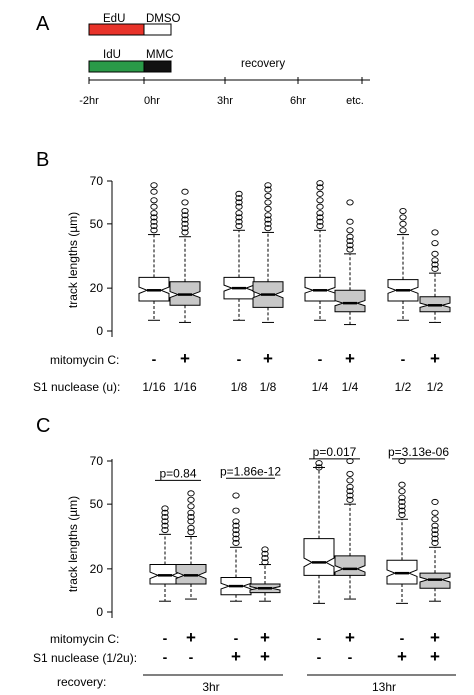 Image resolution: width=474 pixels, height=695 pixels. What do you see at coordinates (320, 387) in the screenshot?
I see `s1-value: 1/4` at bounding box center [320, 387].